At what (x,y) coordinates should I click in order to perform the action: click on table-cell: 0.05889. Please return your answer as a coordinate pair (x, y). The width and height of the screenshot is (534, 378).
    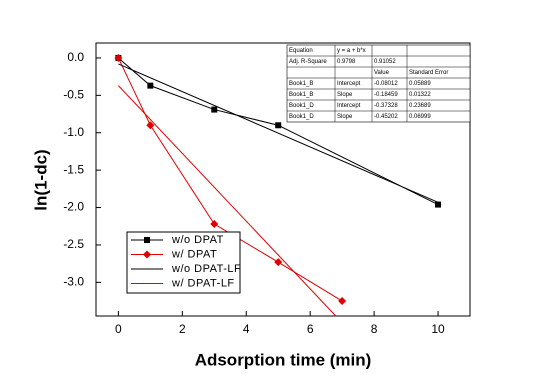
    Looking at the image, I should click on (420, 84).